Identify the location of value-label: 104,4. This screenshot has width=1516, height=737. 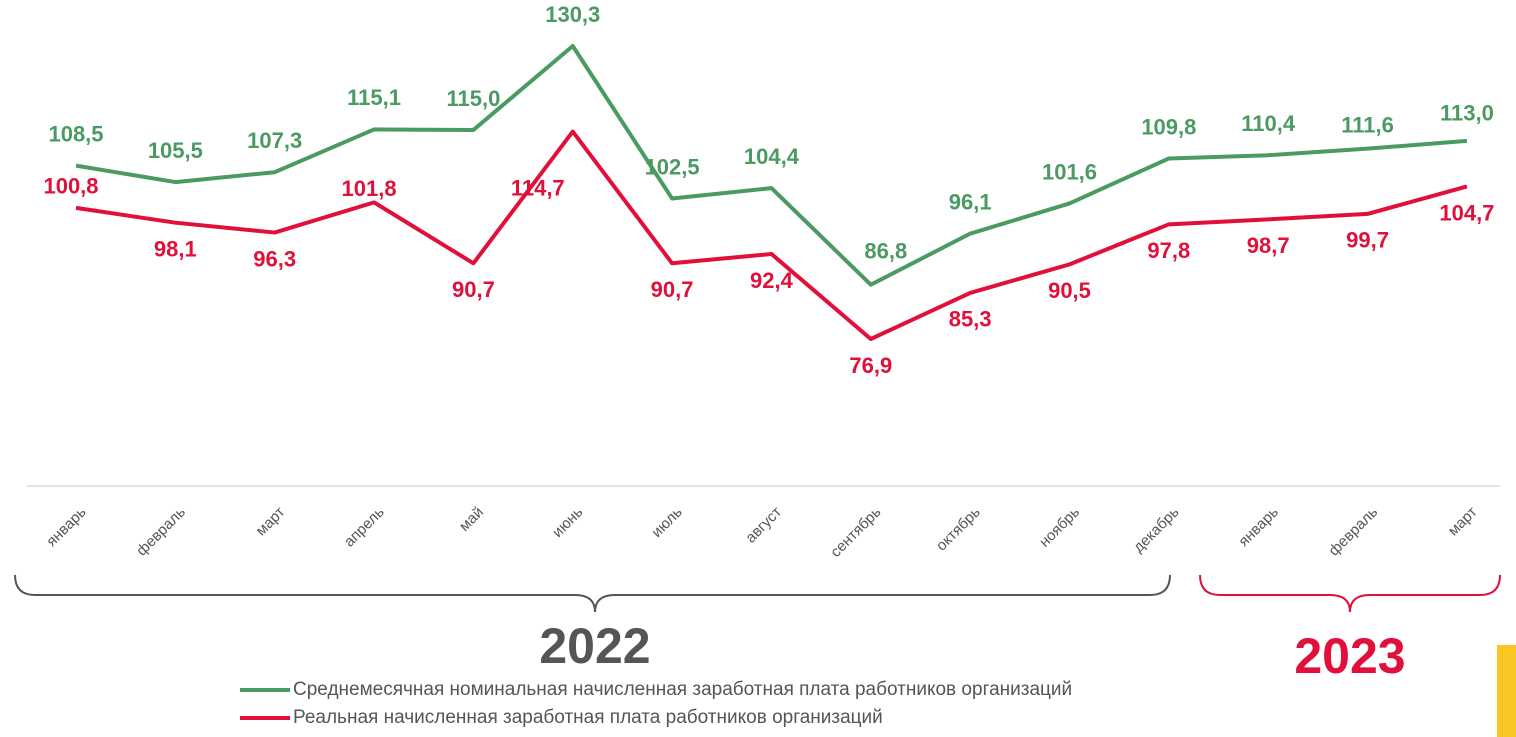
(772, 156).